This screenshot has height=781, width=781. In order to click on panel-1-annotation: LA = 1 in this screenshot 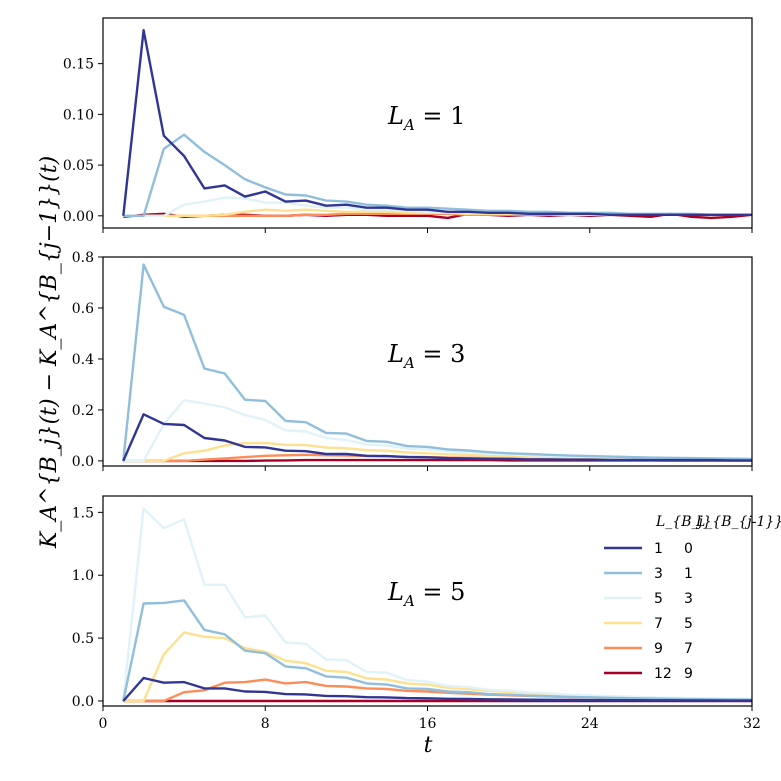, I will do `click(426, 118)`.